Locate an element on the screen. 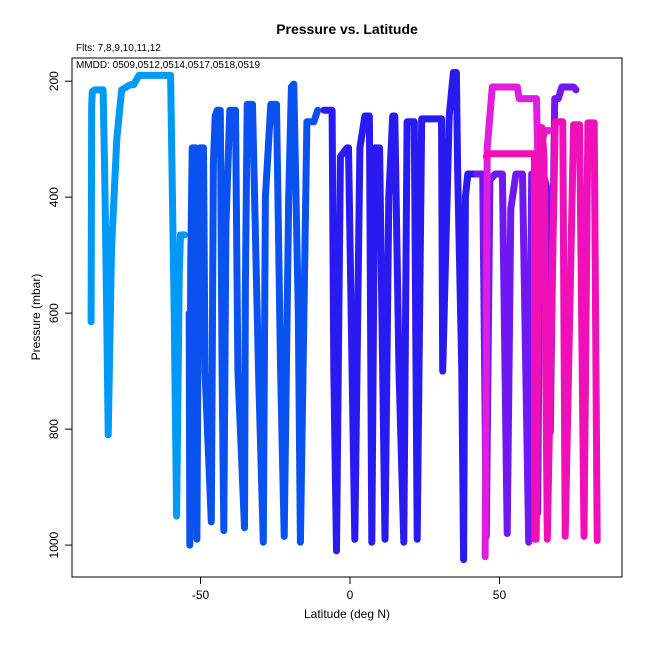 The image size is (650, 650). x-tick-label-1: -50 is located at coordinates (201, 595).